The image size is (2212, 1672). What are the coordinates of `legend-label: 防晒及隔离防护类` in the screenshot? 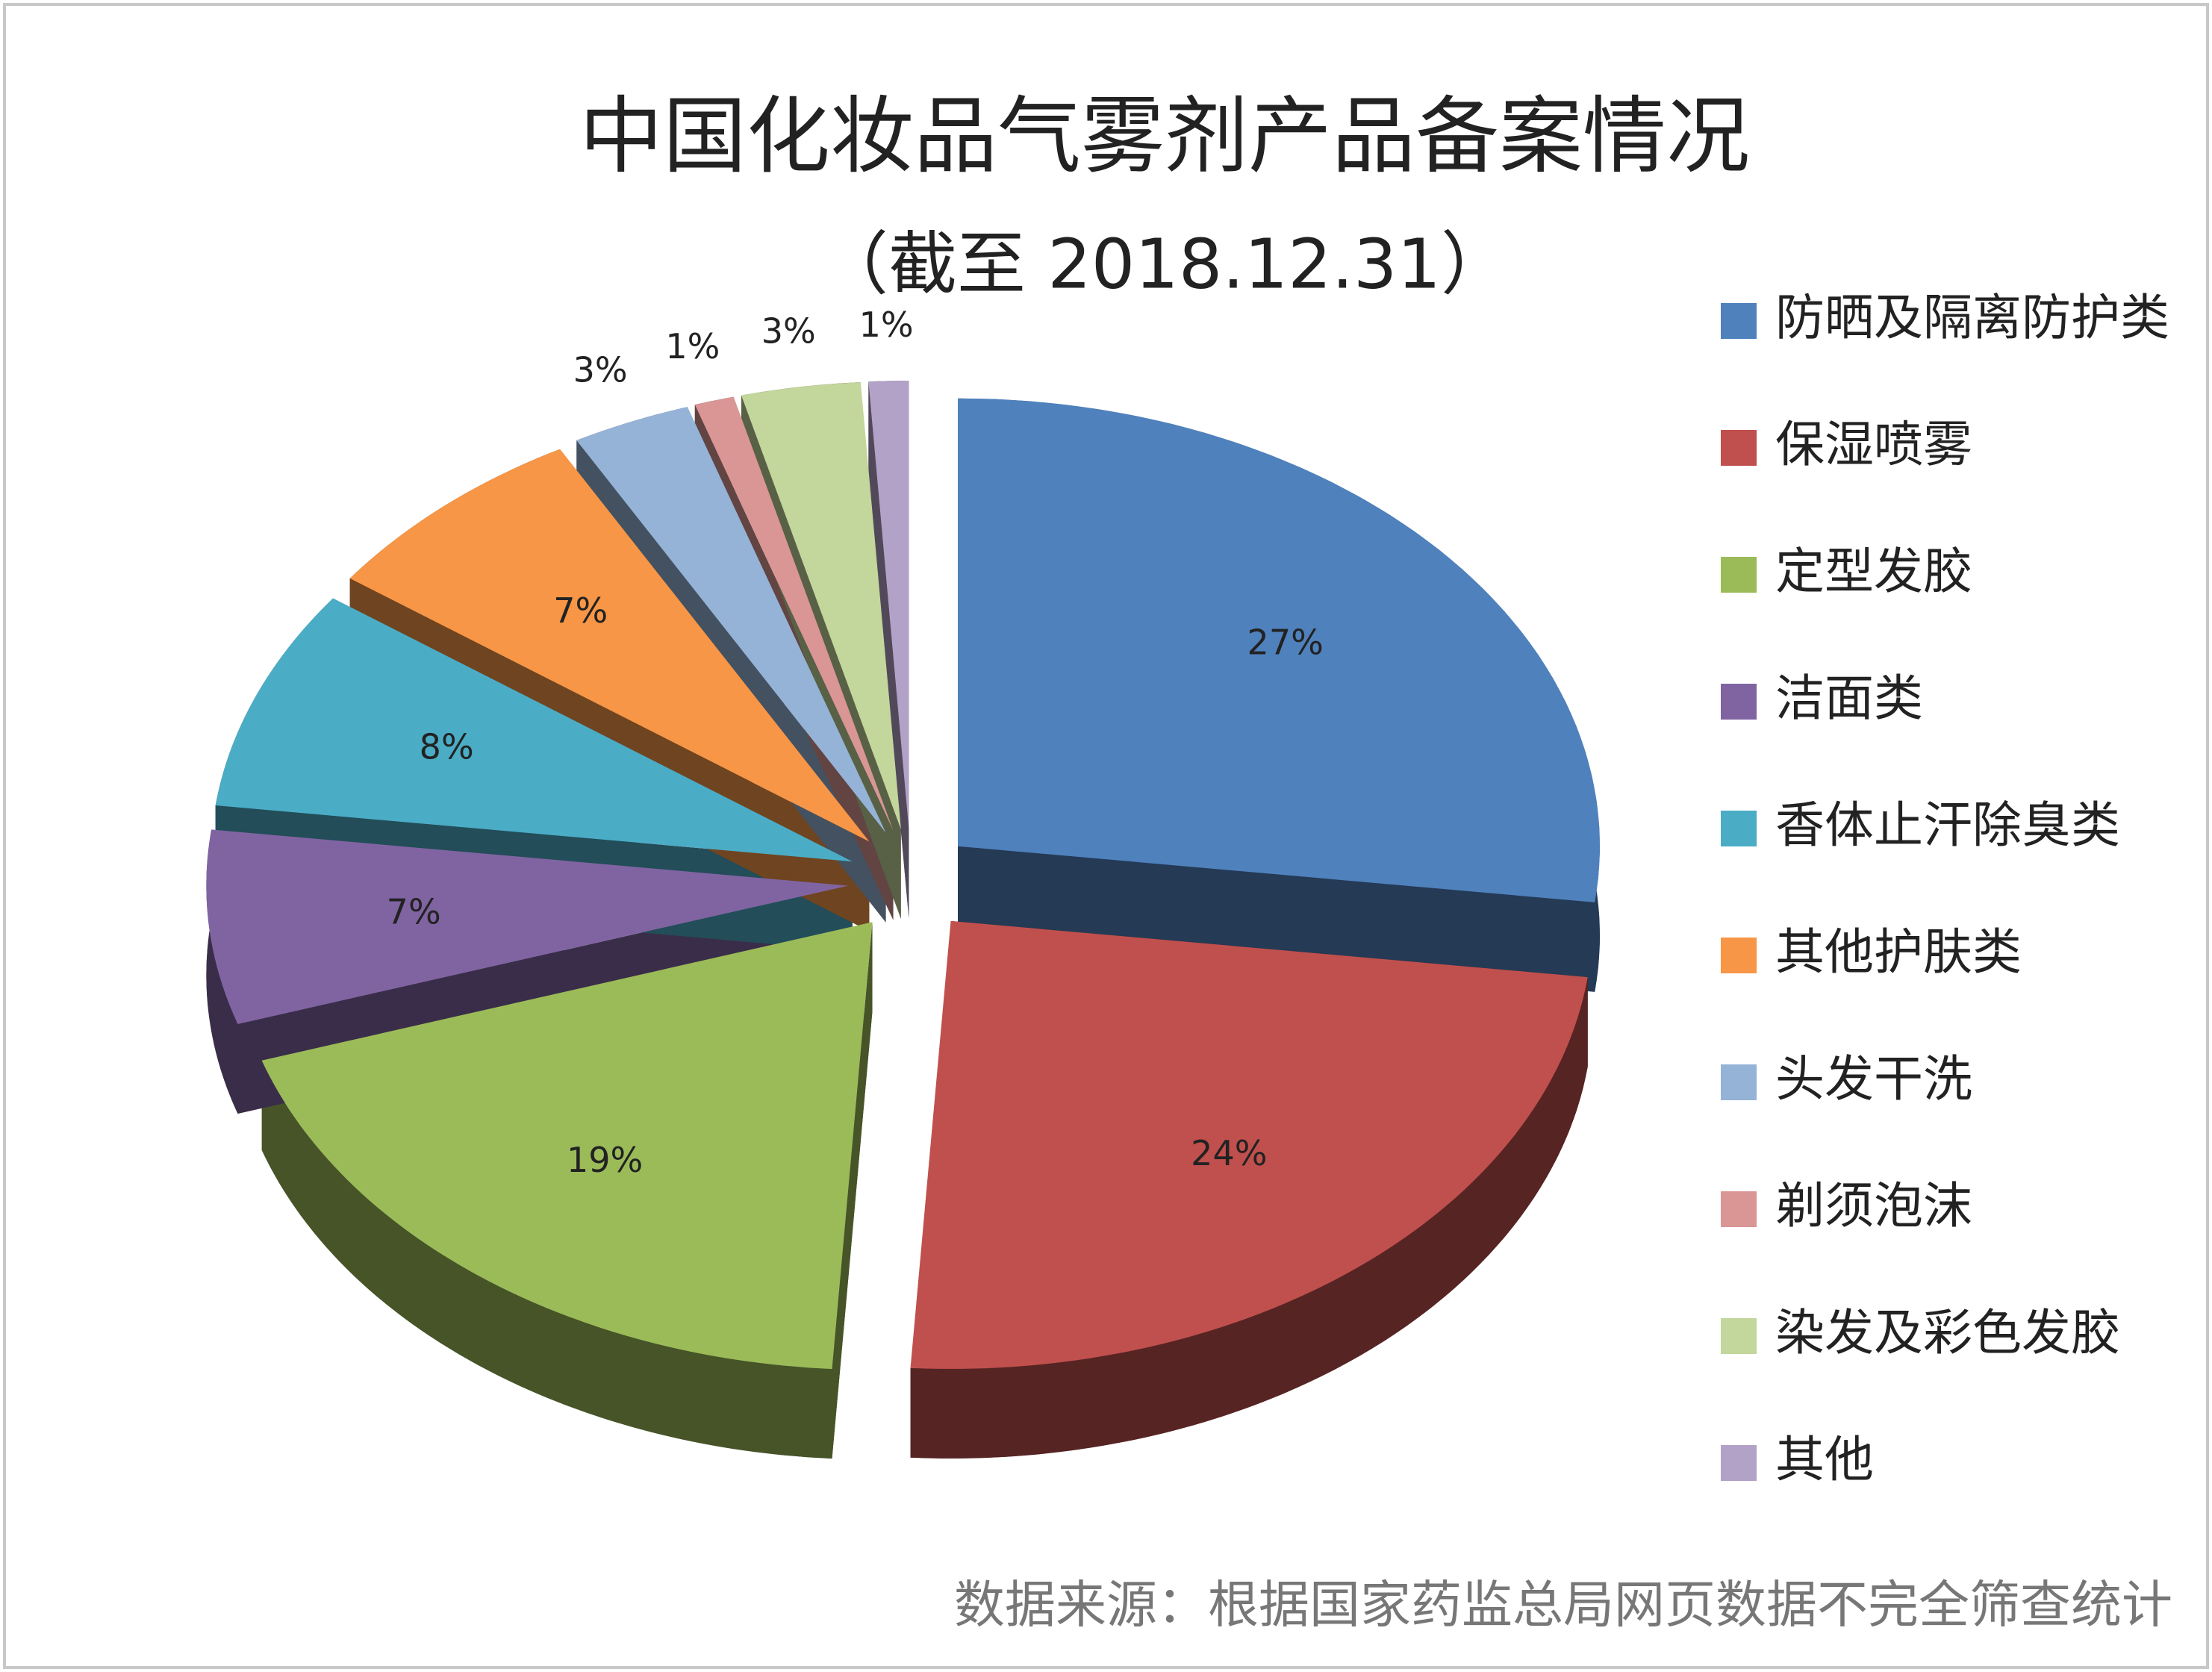 It's located at (1972, 318).